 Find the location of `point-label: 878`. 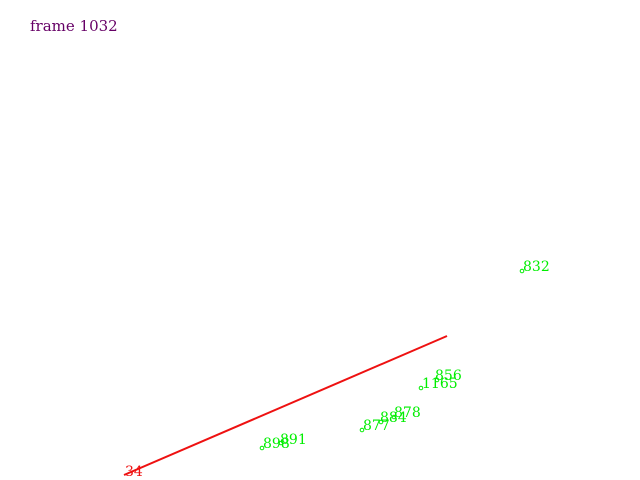

point-label: 878 is located at coordinates (407, 413).